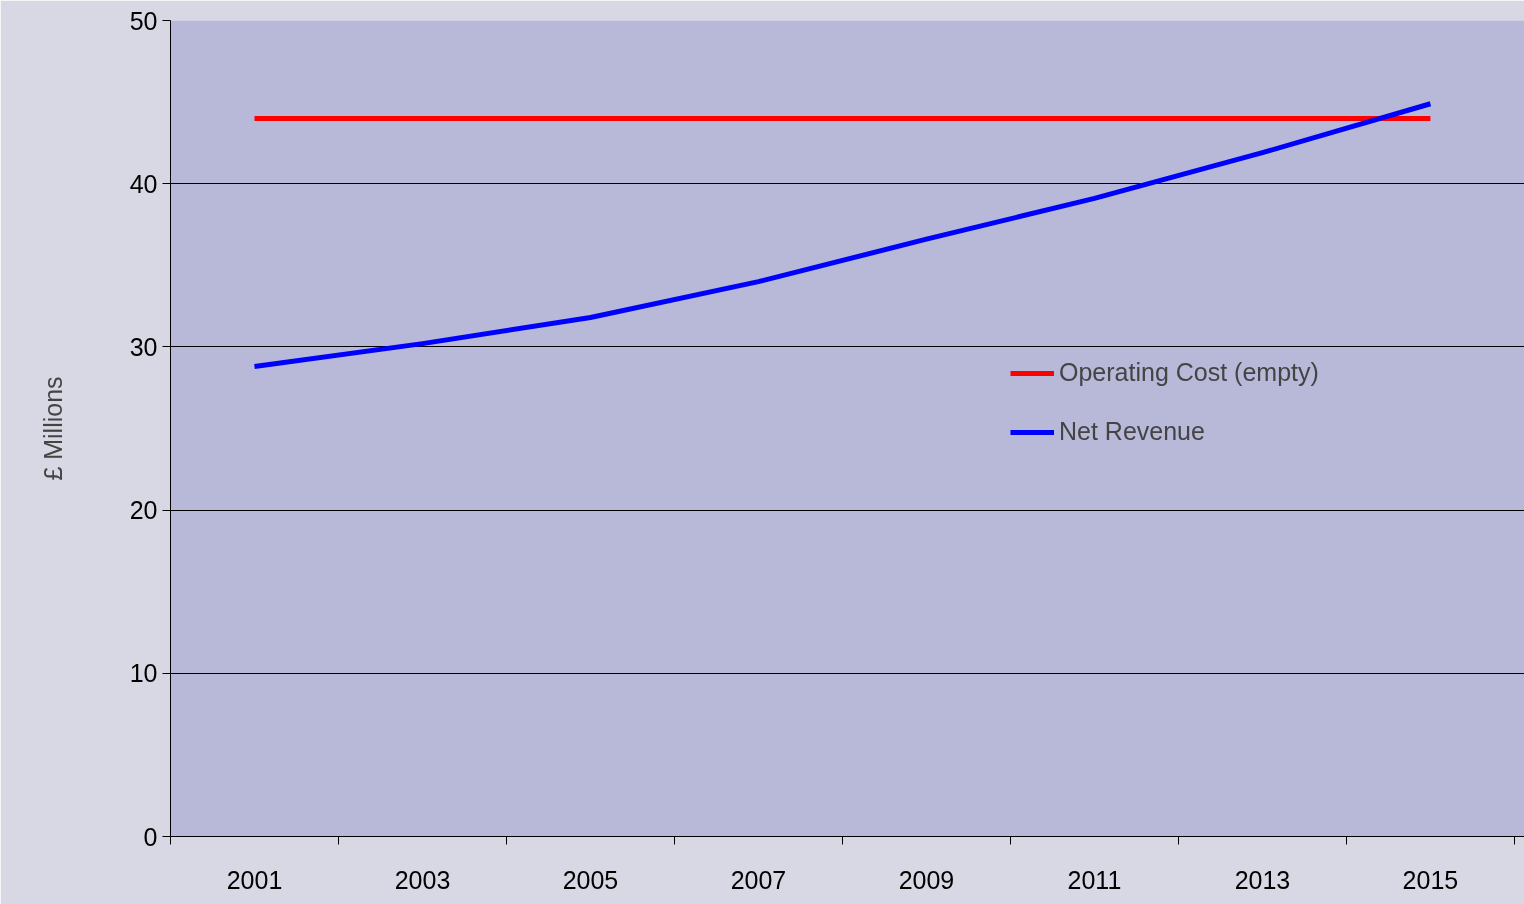 Image resolution: width=1524 pixels, height=904 pixels. I want to click on y-tick-label: 0, so click(150, 836).